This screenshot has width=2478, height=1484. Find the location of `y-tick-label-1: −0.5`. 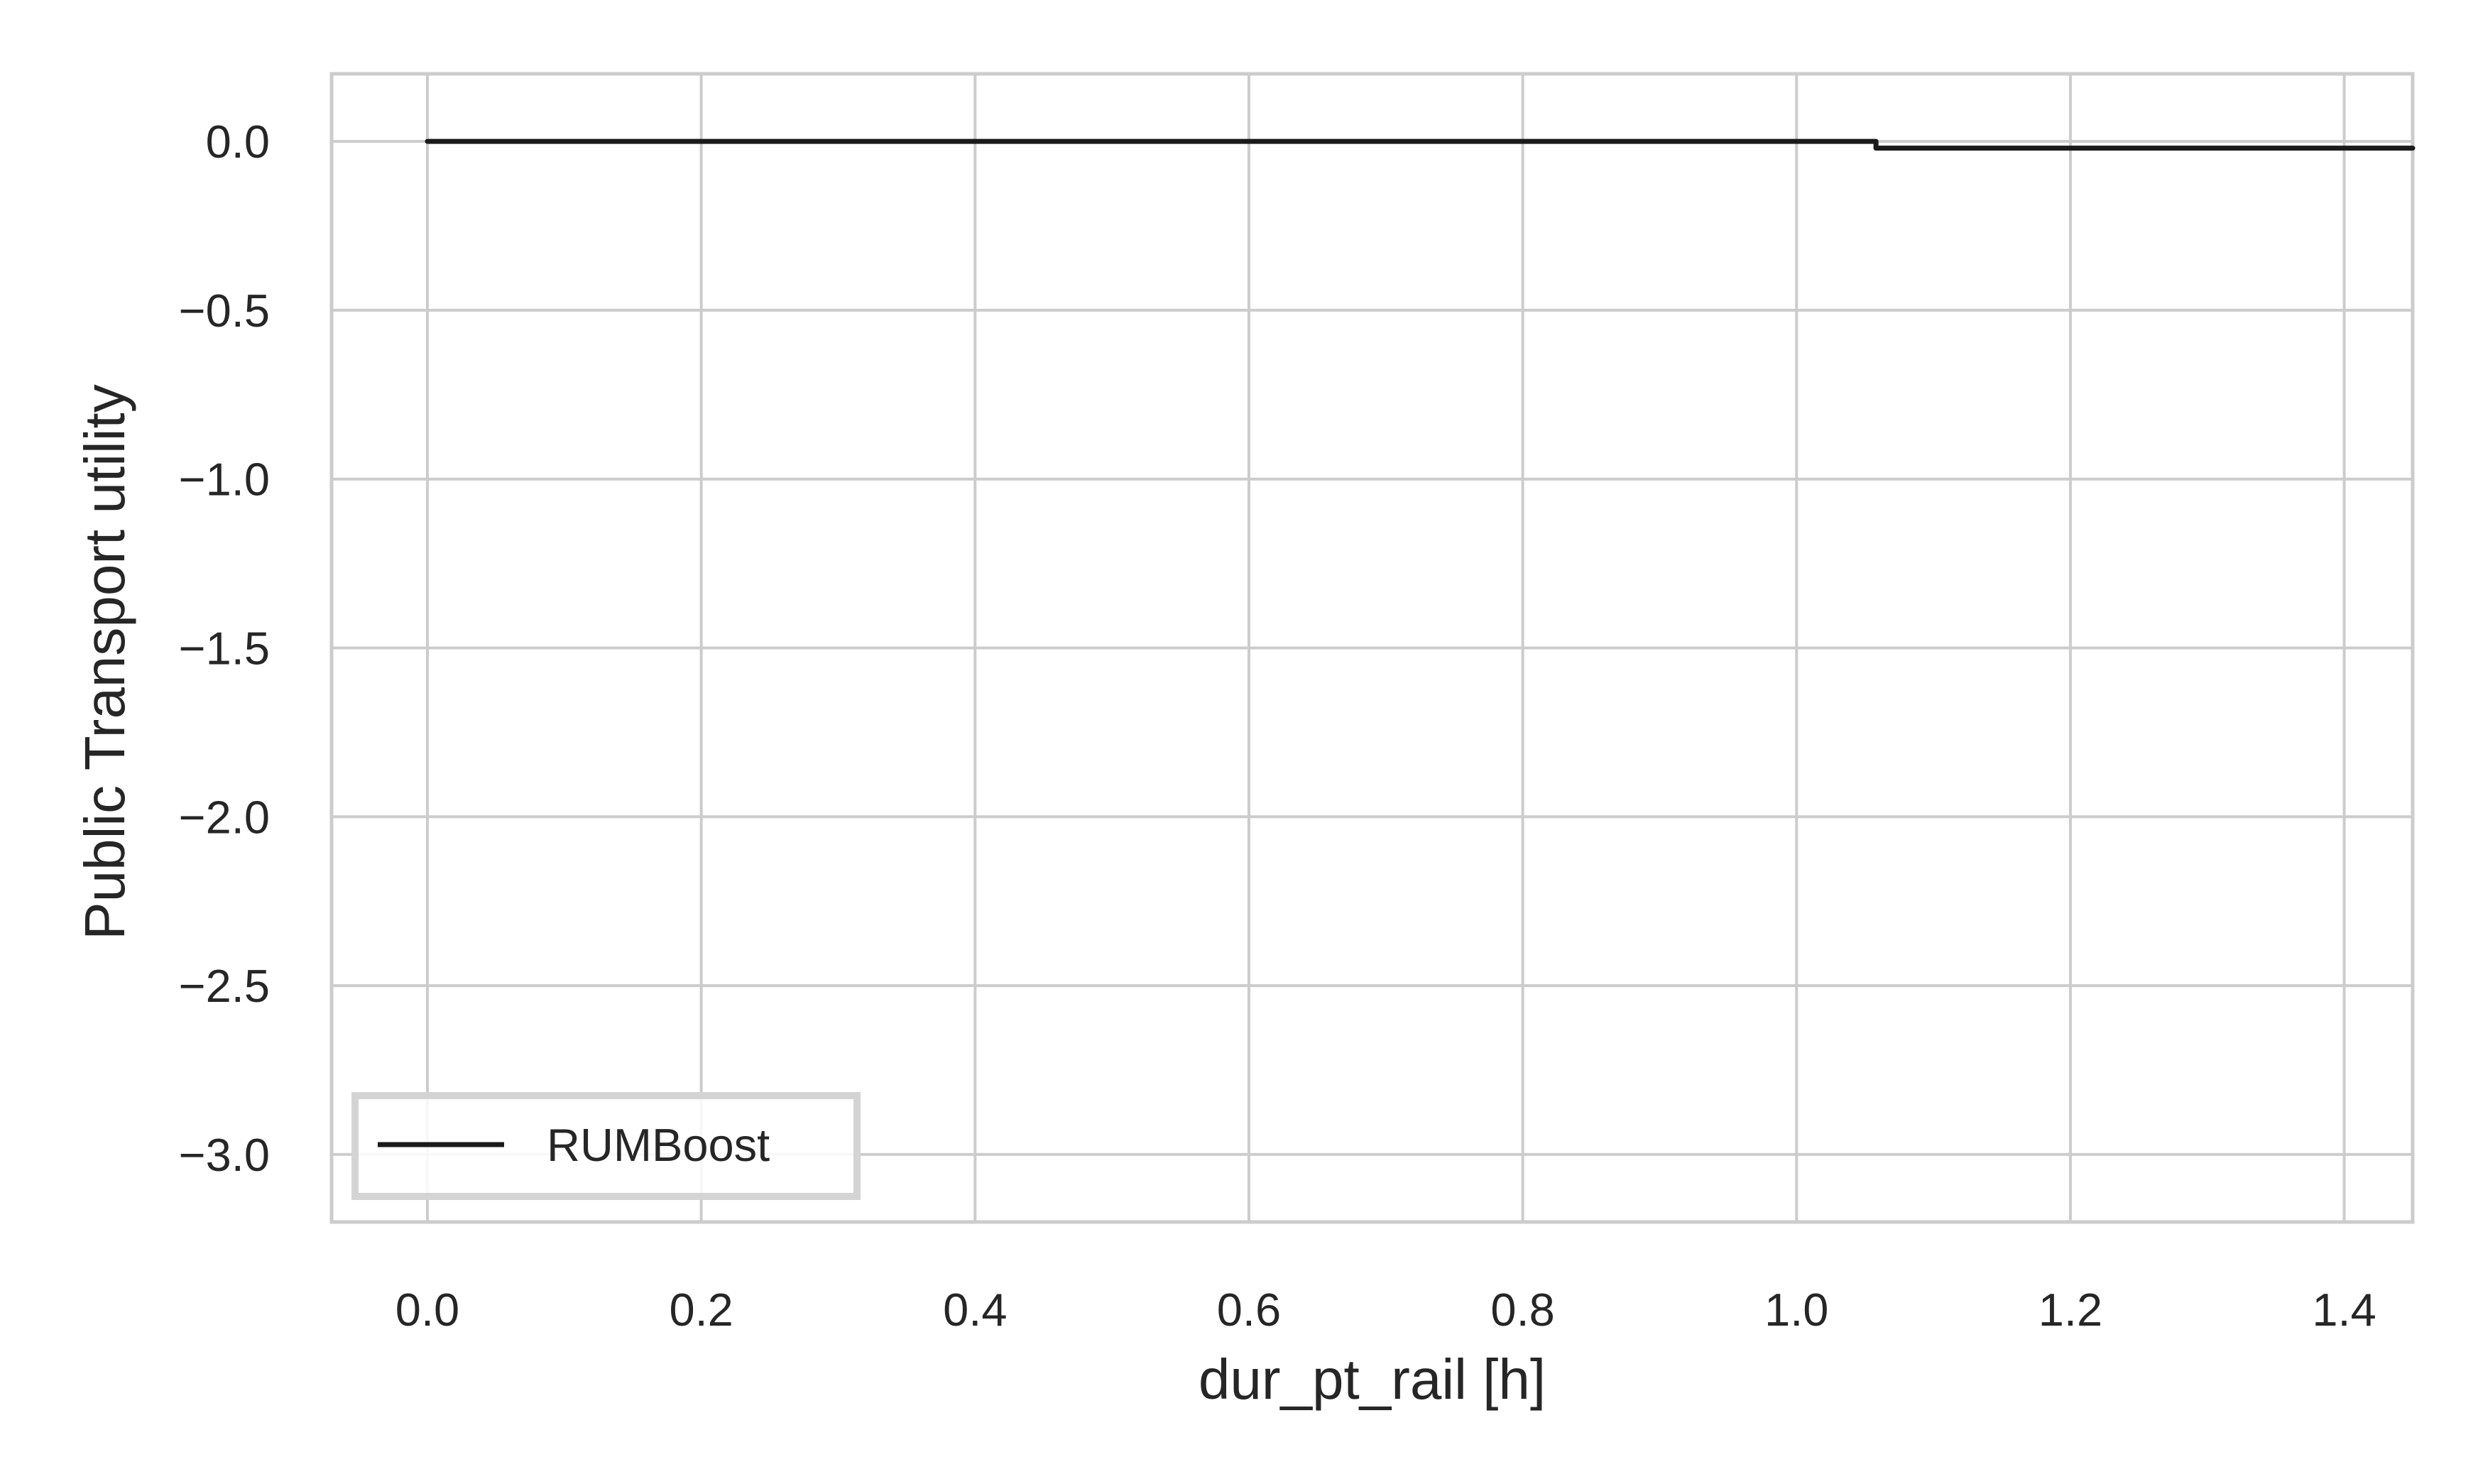

y-tick-label-1: −0.5 is located at coordinates (225, 311).